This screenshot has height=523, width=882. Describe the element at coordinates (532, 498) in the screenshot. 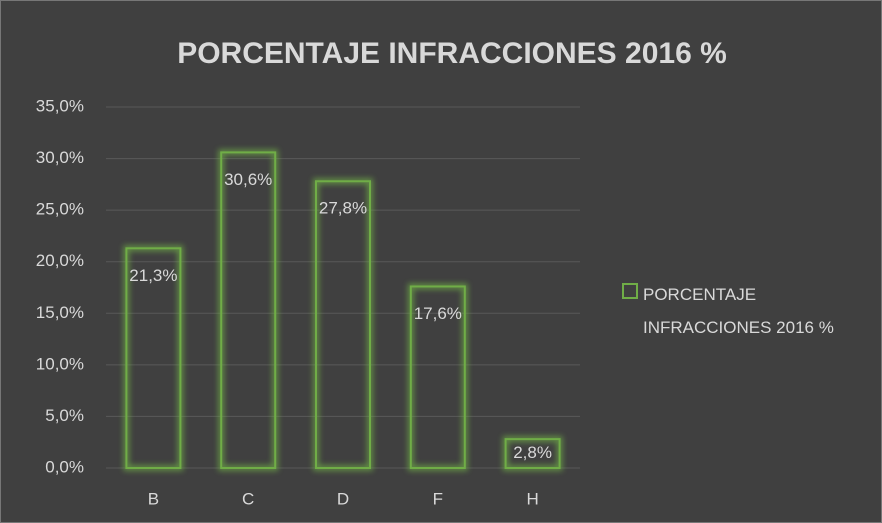

I see `x-tick-label: H` at that location.